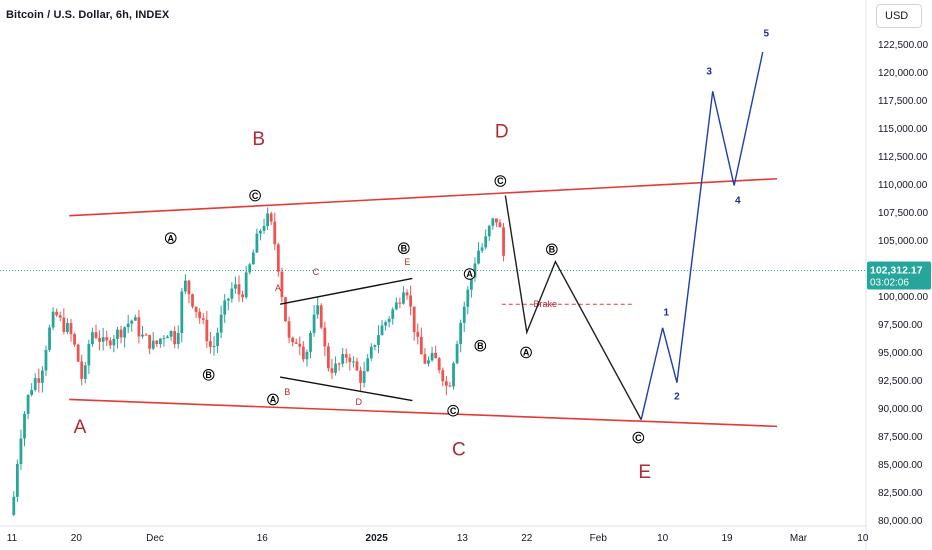 This screenshot has width=932, height=550. What do you see at coordinates (899, 275) in the screenshot?
I see `current-price-badge` at bounding box center [899, 275].